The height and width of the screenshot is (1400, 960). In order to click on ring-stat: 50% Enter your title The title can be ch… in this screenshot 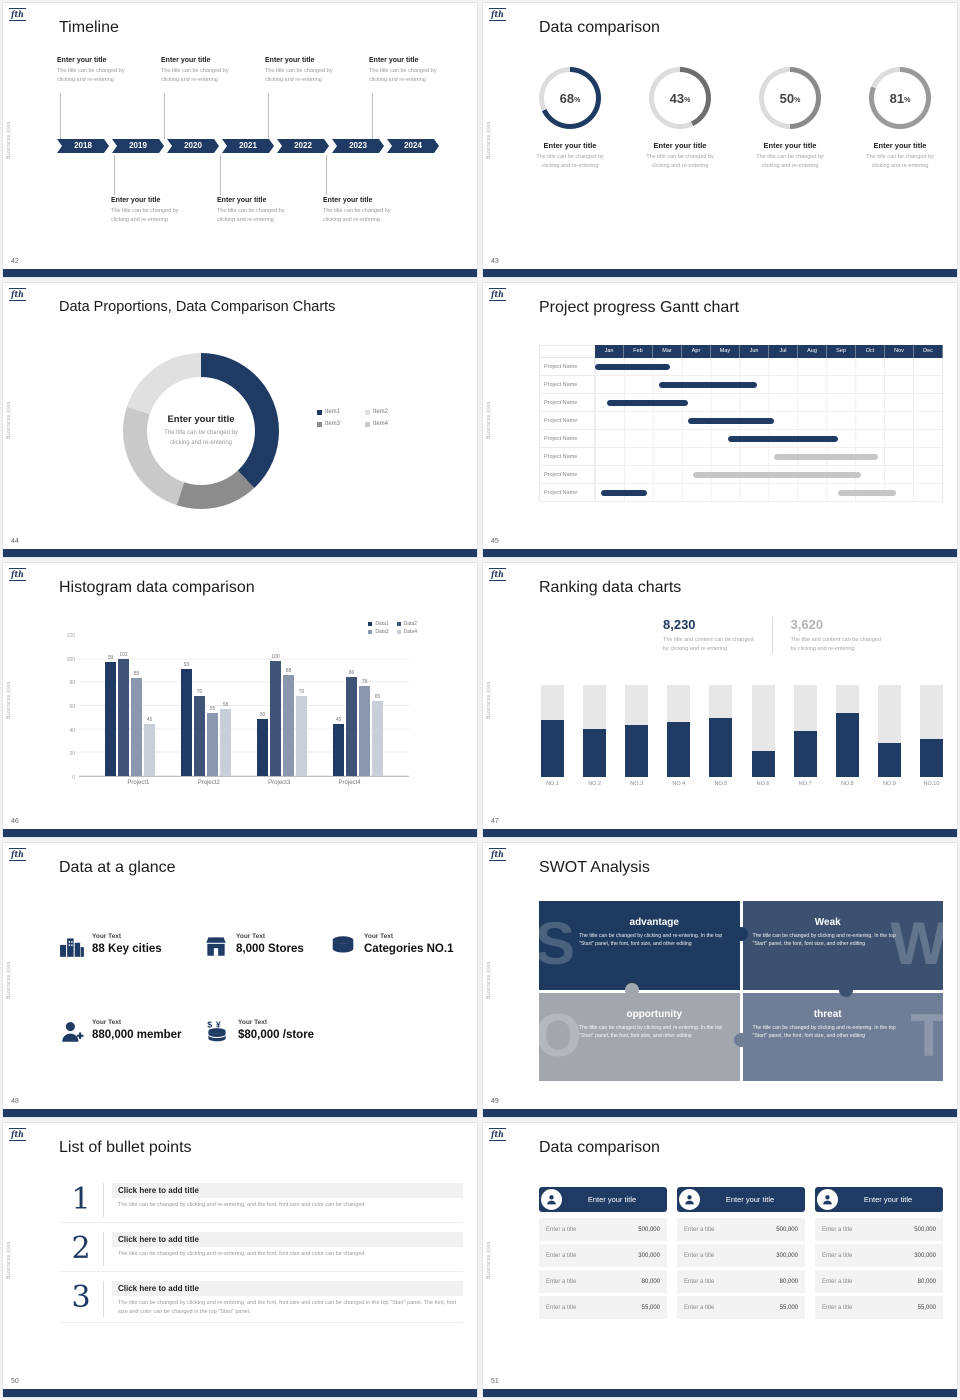, I will do `click(790, 119)`.